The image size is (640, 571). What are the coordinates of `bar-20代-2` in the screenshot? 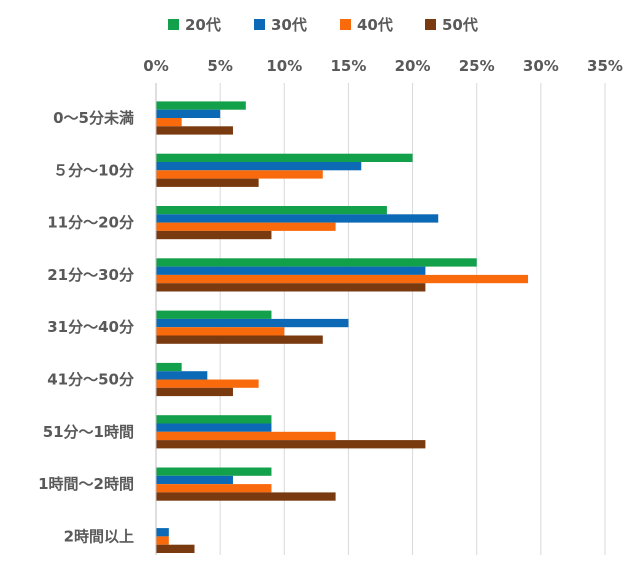 It's located at (271, 210).